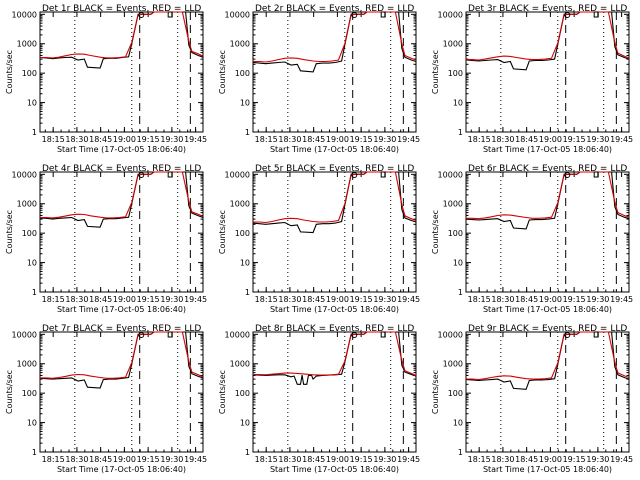  Describe the element at coordinates (121, 9) in the screenshot. I see `panel-title: Det 1r BLACK = Events, RED = LLD` at that location.